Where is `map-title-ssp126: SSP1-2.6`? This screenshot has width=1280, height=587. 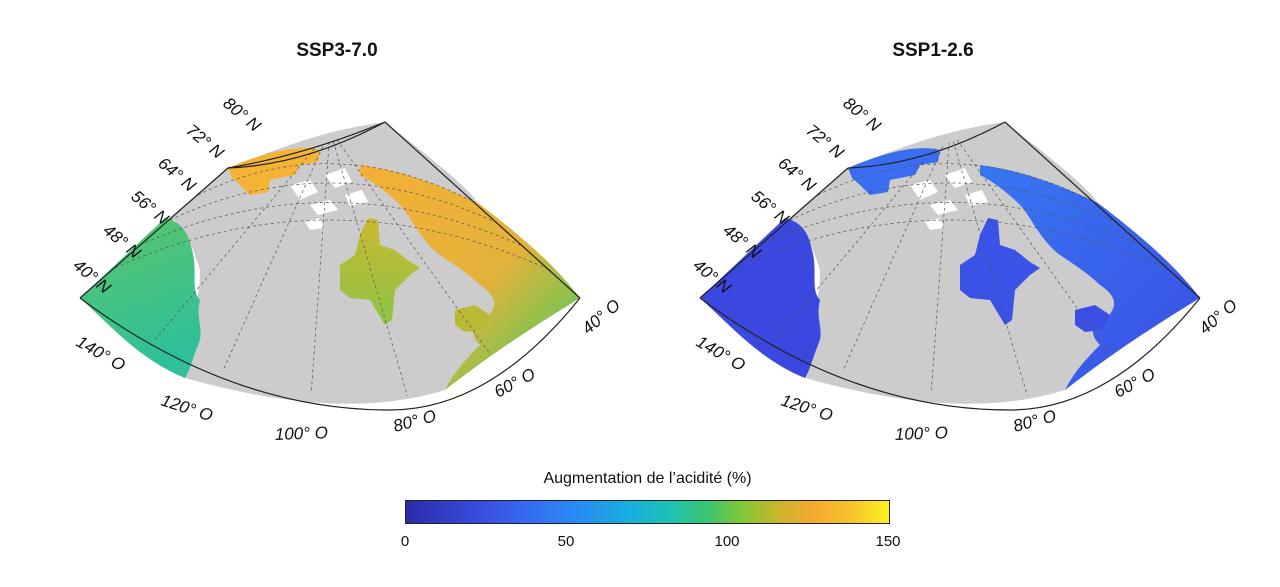
map-title-ssp126: SSP1-2.6 is located at coordinates (933, 50).